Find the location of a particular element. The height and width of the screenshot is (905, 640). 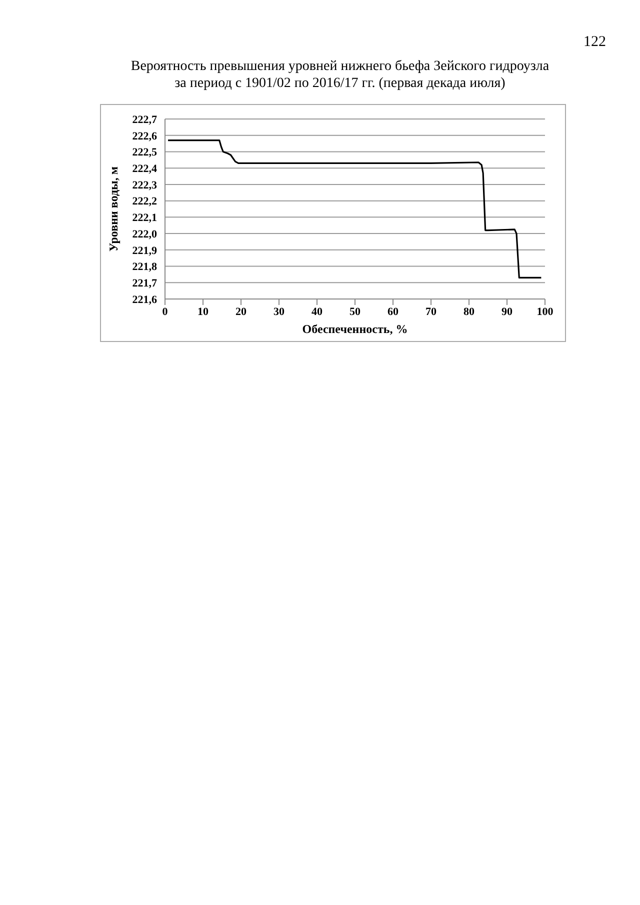

x-tick-label: 70 is located at coordinates (431, 312).